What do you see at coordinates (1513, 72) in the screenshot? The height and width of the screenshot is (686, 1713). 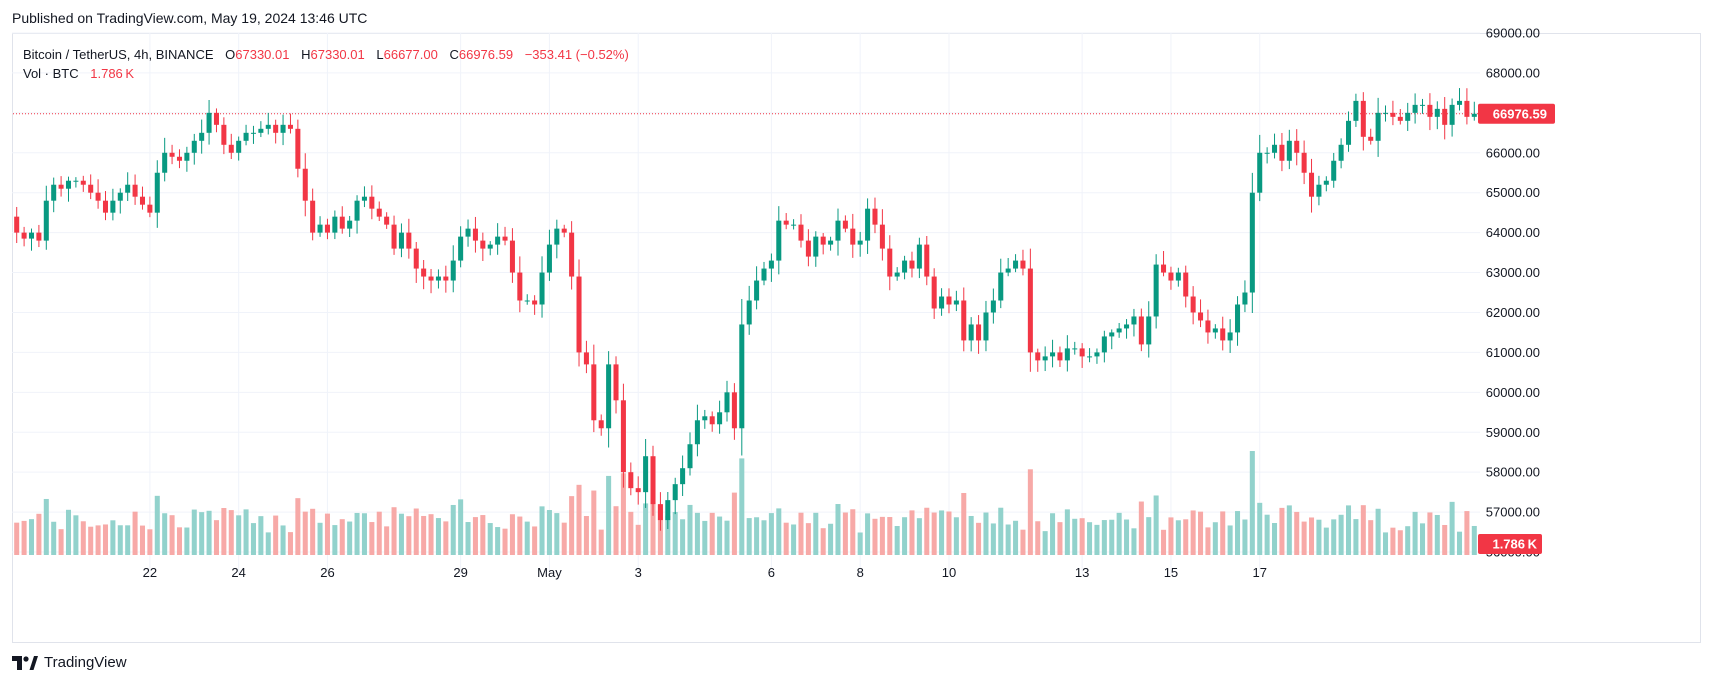 I see `price-tick-label: 68000.00` at bounding box center [1513, 72].